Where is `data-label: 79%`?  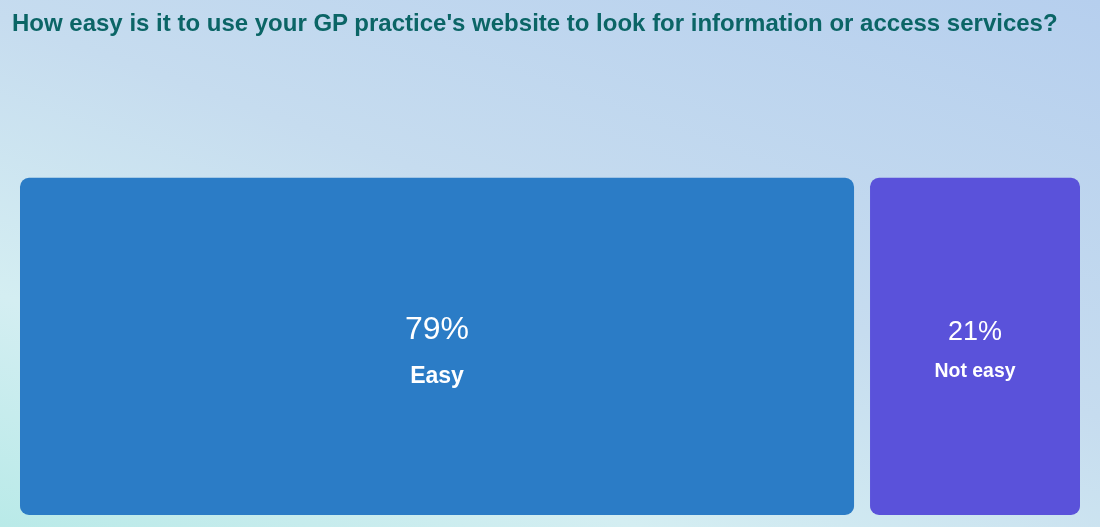 data-label: 79% is located at coordinates (437, 328).